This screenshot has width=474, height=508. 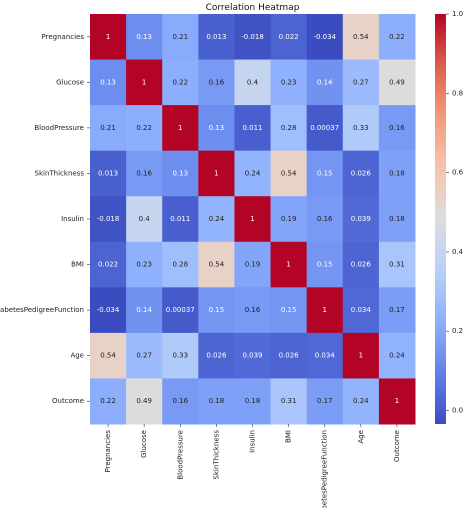 I want to click on cell-value-label: 0.00037, so click(x=180, y=310).